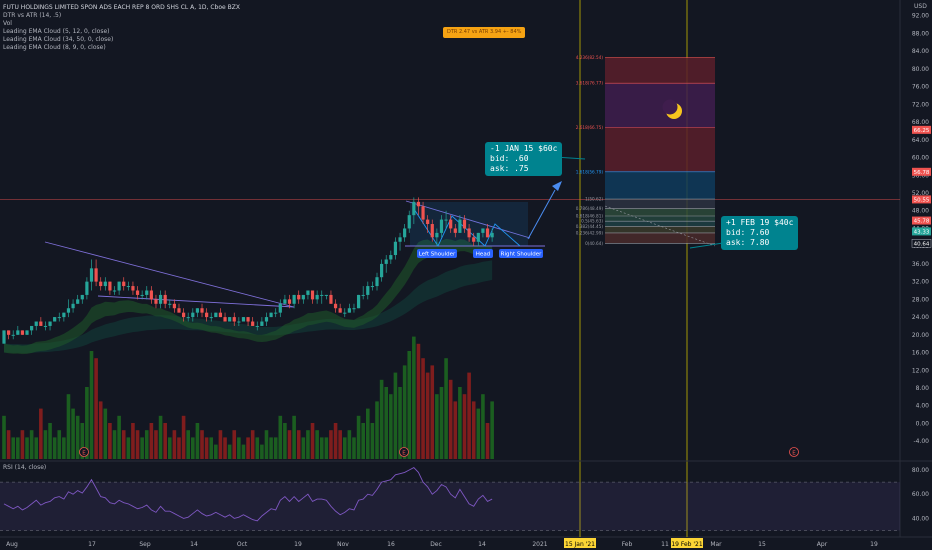 The image size is (932, 550). I want to click on fib-label: 0.786(48.49), so click(590, 208).